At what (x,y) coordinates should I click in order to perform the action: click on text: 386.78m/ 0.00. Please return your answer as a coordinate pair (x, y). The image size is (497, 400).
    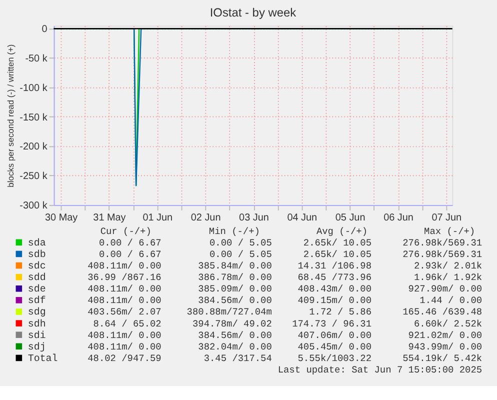
    Looking at the image, I should click on (235, 278).